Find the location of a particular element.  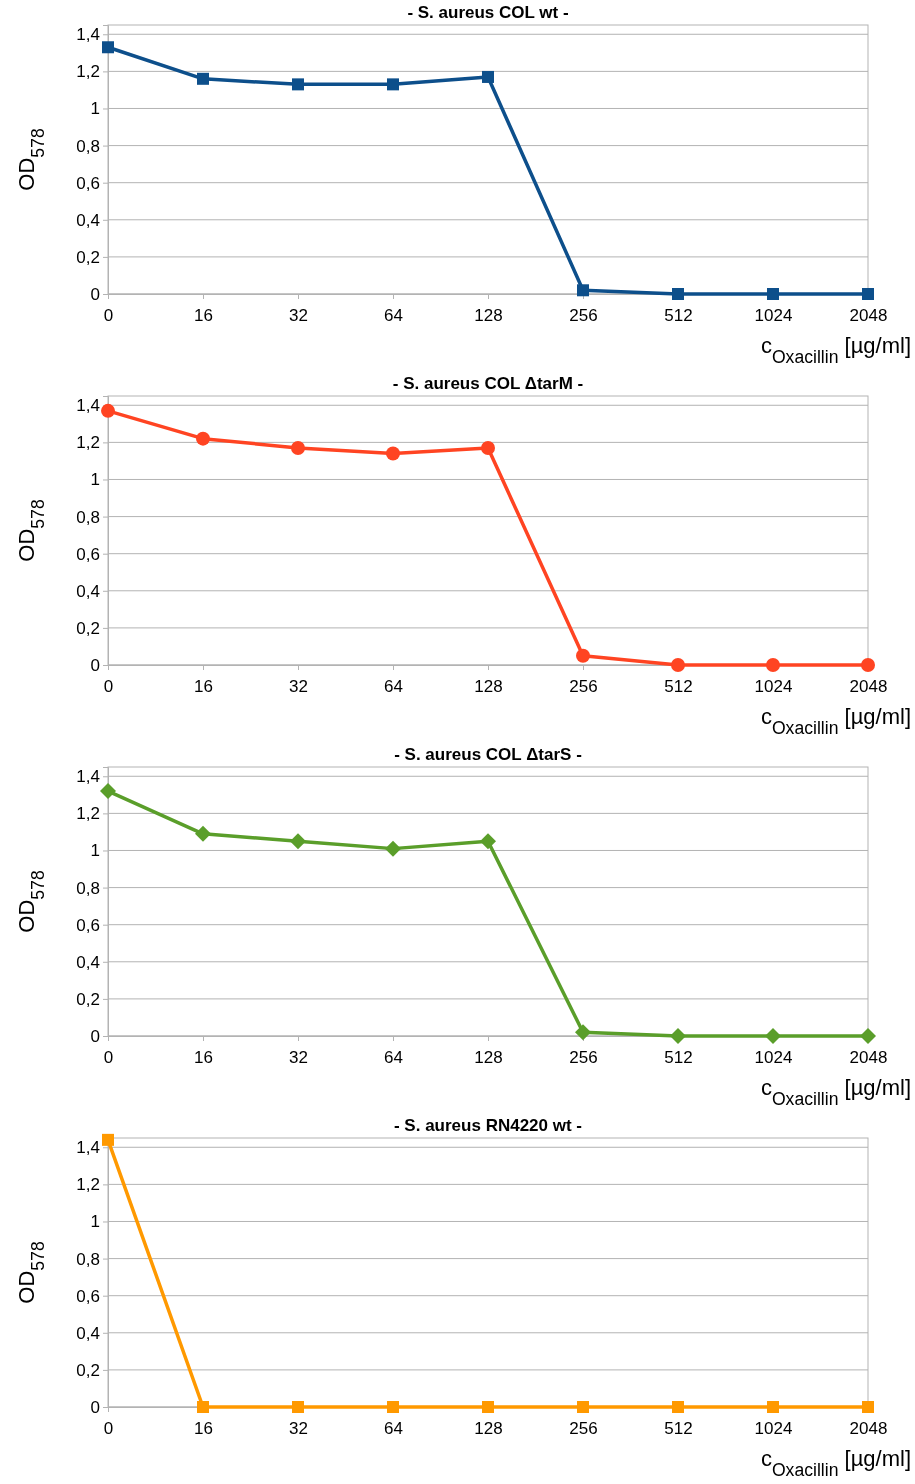

chart-title: - S. aureus RN4220 wt - is located at coordinates (488, 1125).